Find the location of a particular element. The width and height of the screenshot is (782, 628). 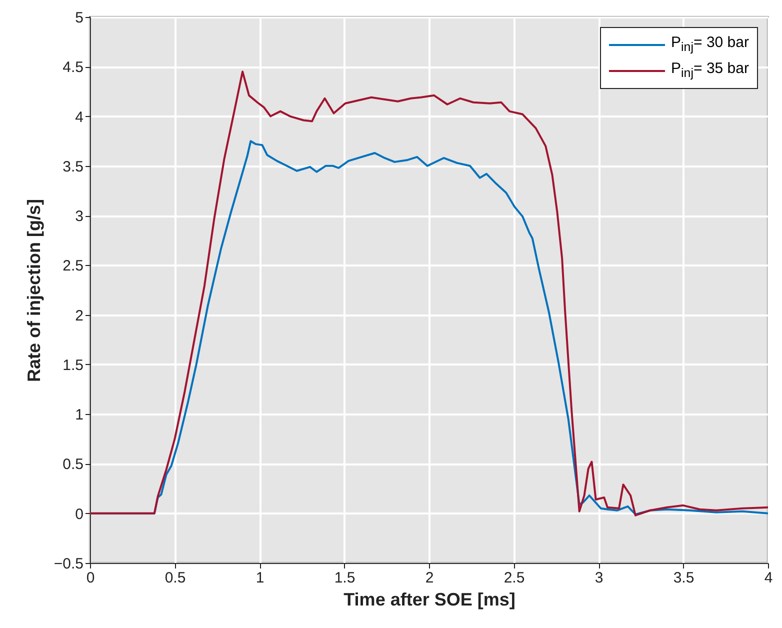

x-tick-label: 0 is located at coordinates (90, 578).